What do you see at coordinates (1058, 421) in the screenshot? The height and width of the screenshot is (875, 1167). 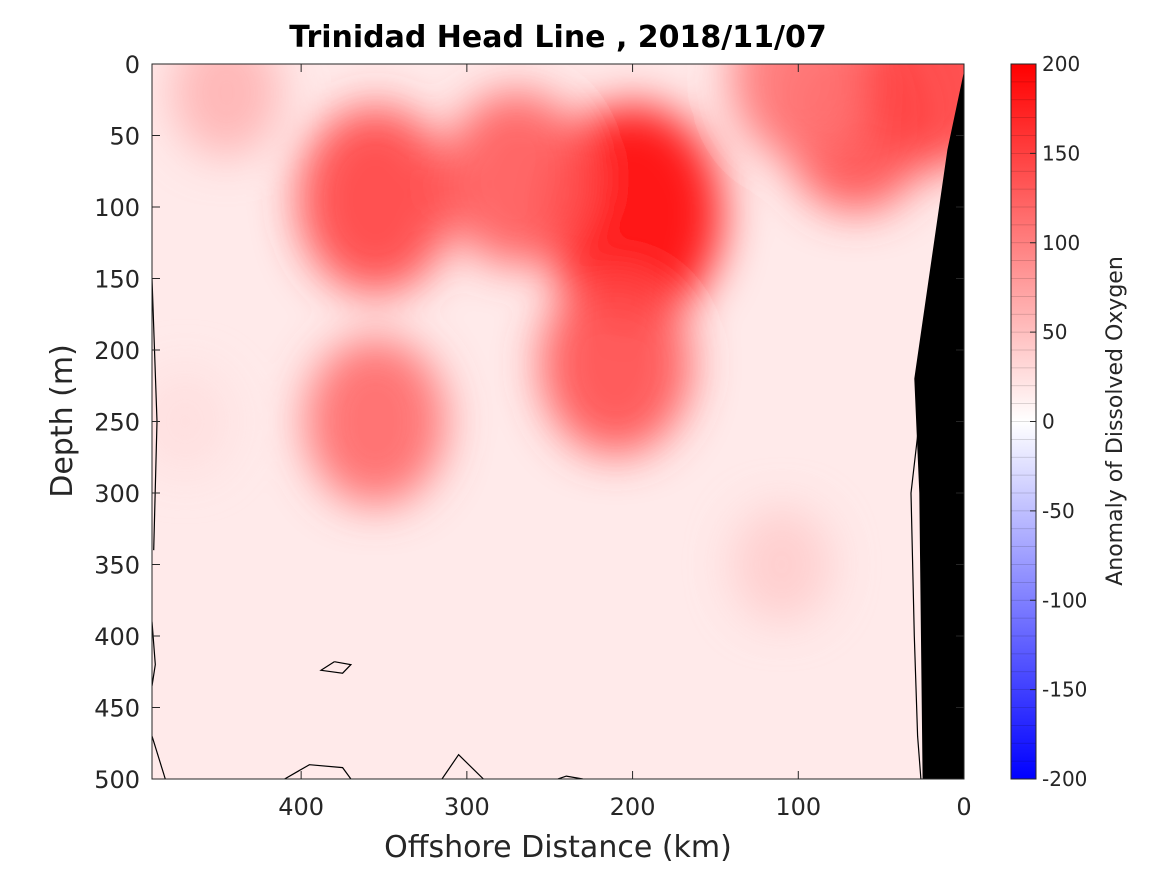 I see `colorbar-ticks: 200 150 100 50 0 -50 -100 -150 -200` at bounding box center [1058, 421].